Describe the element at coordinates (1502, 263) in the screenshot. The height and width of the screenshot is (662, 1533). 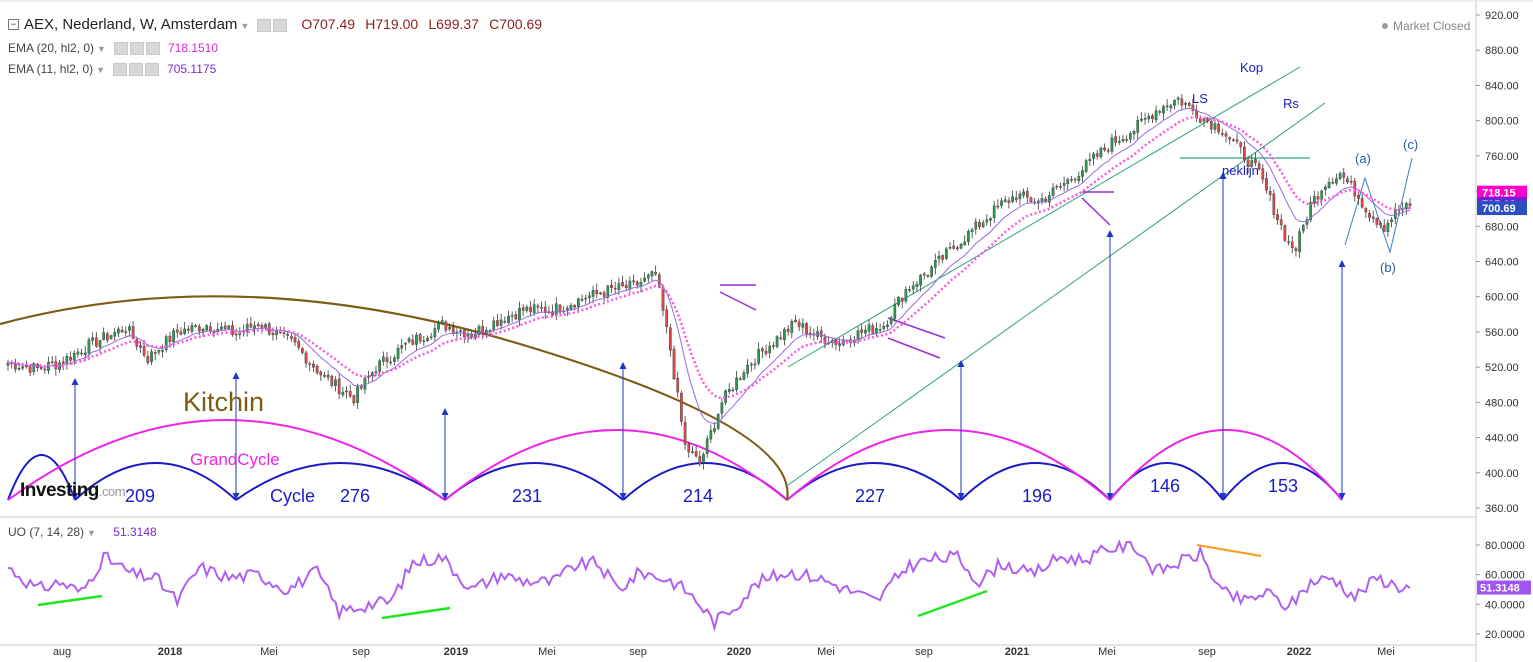
I see `price-tick-label: 640.00` at that location.